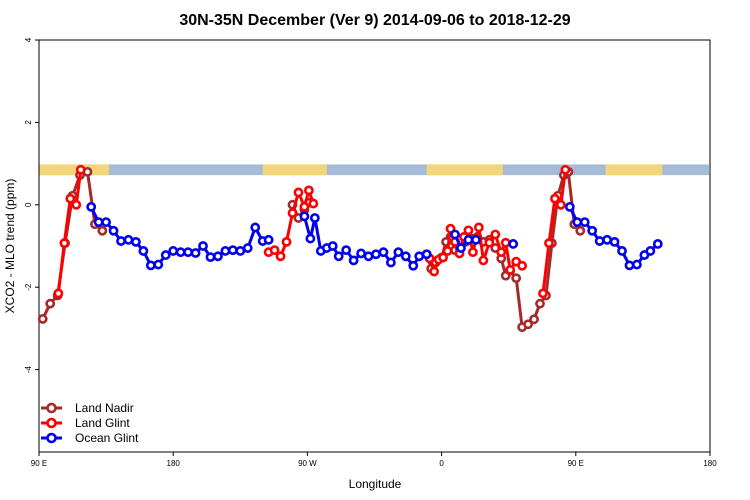  I want to click on y-tick-label: 4, so click(28, 39).